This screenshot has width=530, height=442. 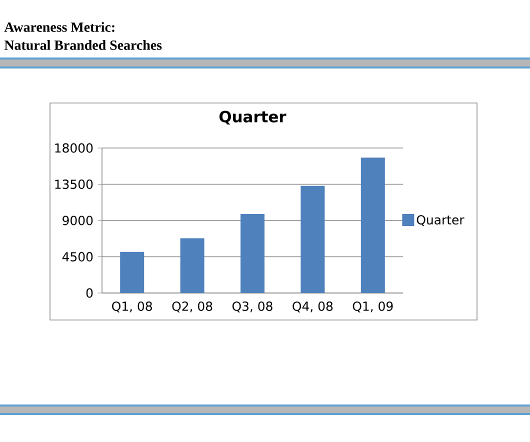 What do you see at coordinates (59, 27) in the screenshot?
I see `text: Awareness Metric:` at bounding box center [59, 27].